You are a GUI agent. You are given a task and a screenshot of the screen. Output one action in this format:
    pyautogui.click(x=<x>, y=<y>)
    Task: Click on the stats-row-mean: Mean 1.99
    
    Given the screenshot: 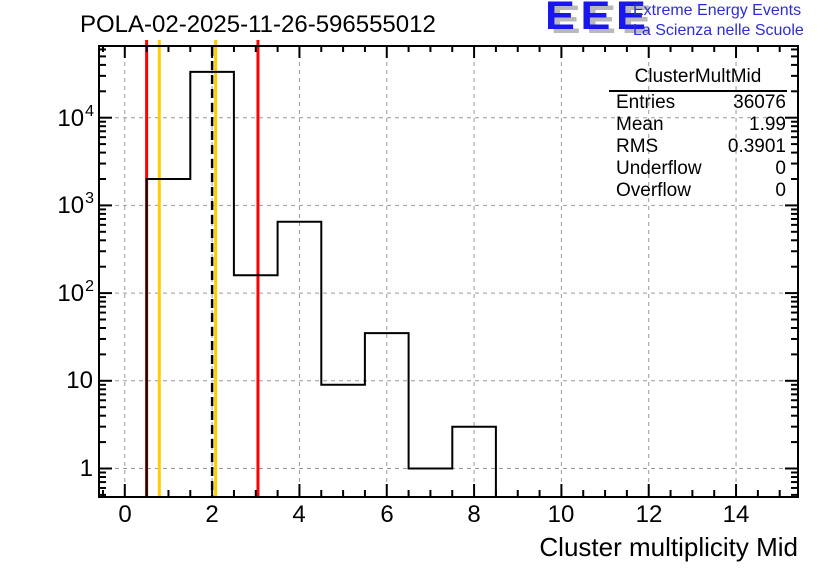 What is the action you would take?
    pyautogui.click(x=698, y=125)
    